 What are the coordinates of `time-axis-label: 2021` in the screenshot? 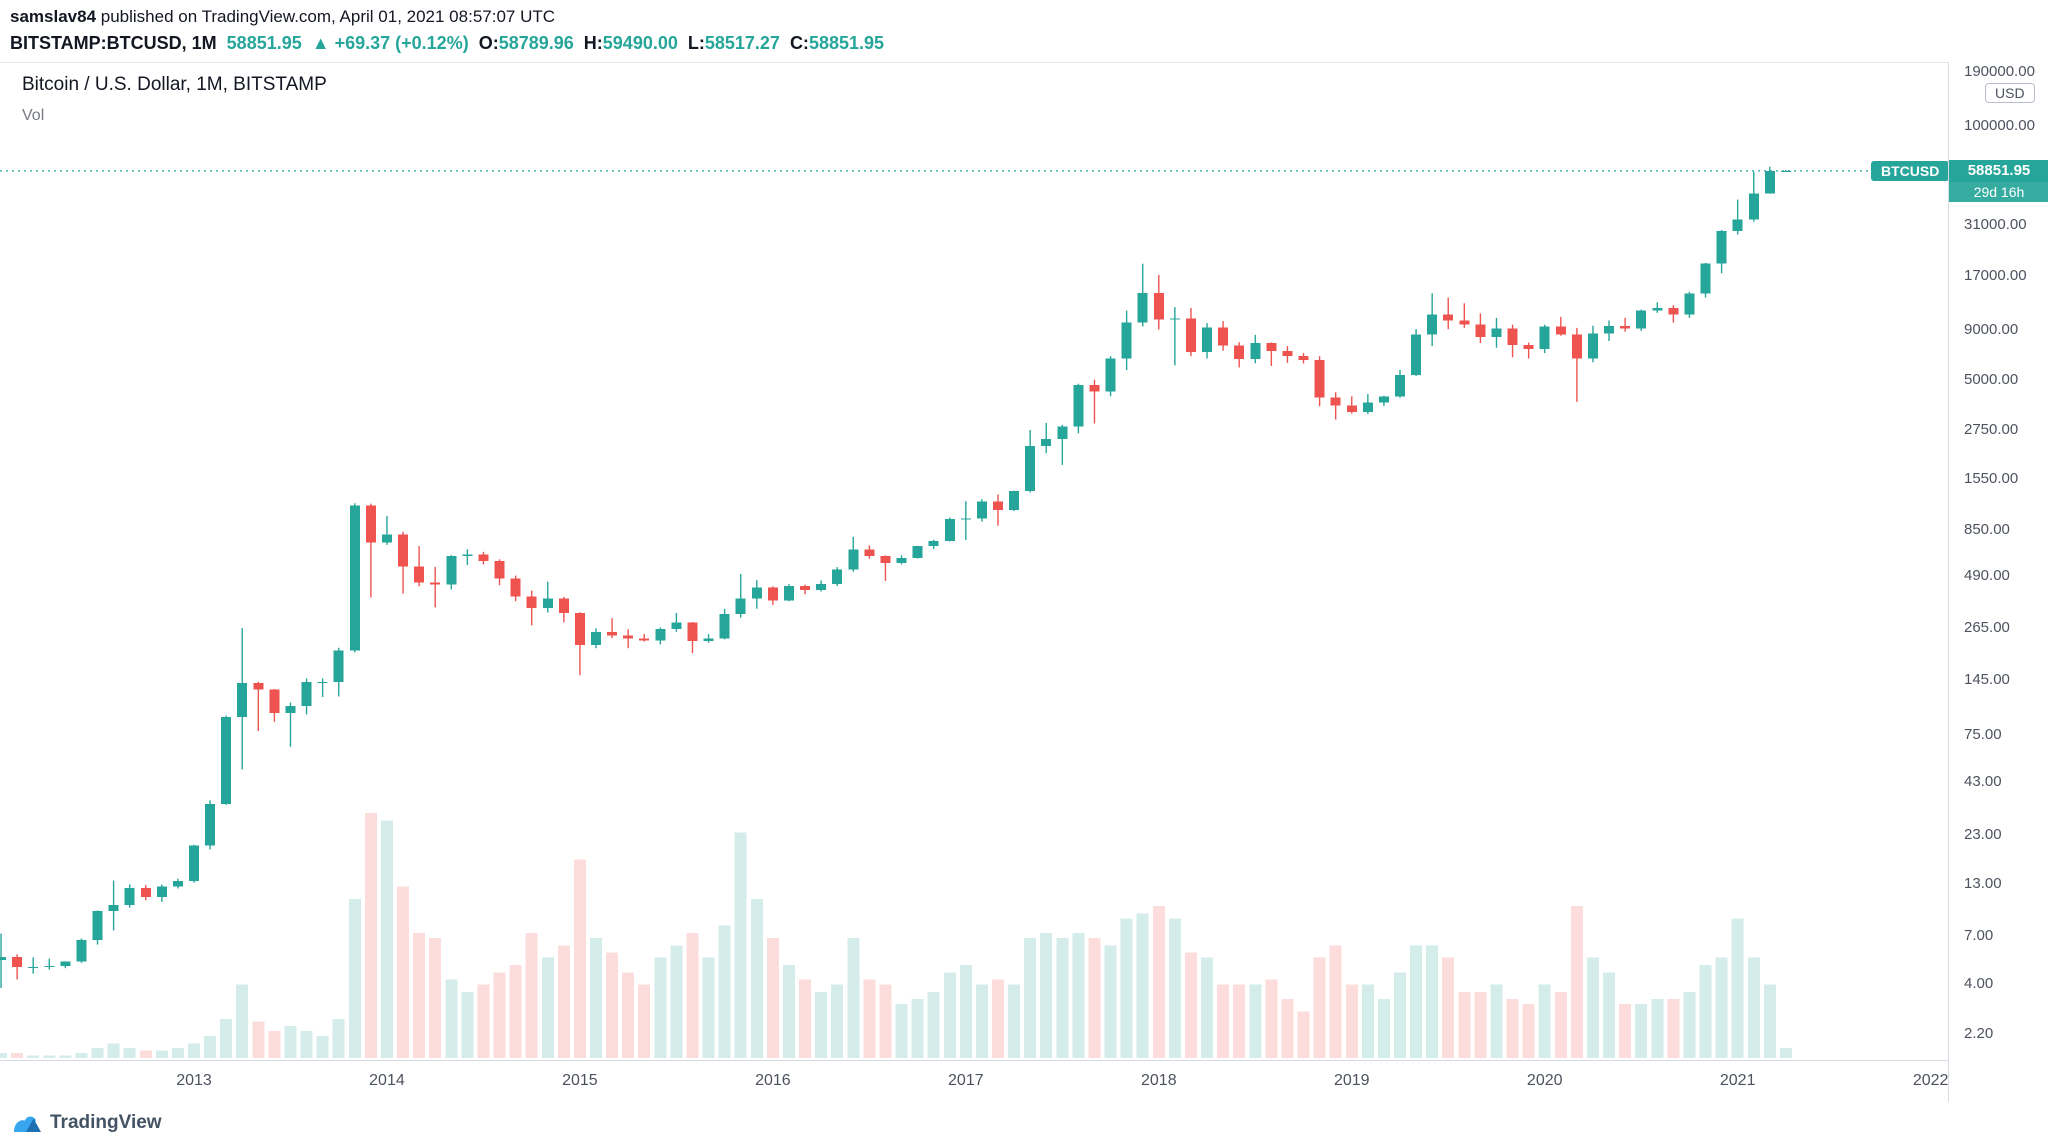 It's located at (1737, 1080).